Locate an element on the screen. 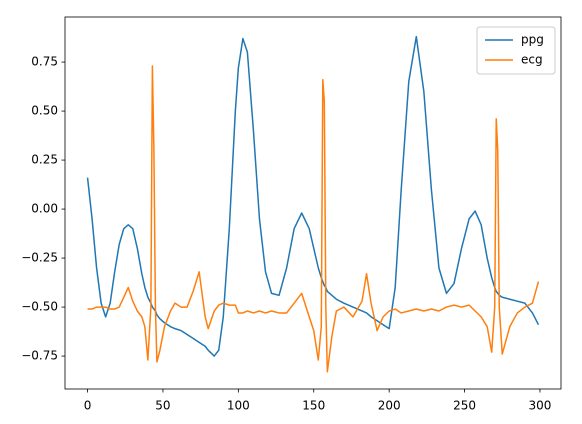 The width and height of the screenshot is (582, 424). y-tick-label: −0.75 is located at coordinates (39, 356).